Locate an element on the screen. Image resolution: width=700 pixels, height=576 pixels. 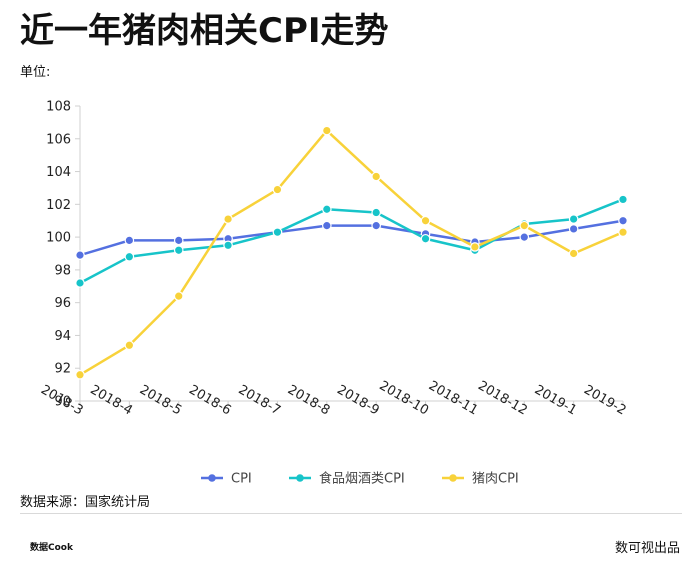
x-tick-label: 2018-8 is located at coordinates (308, 400).